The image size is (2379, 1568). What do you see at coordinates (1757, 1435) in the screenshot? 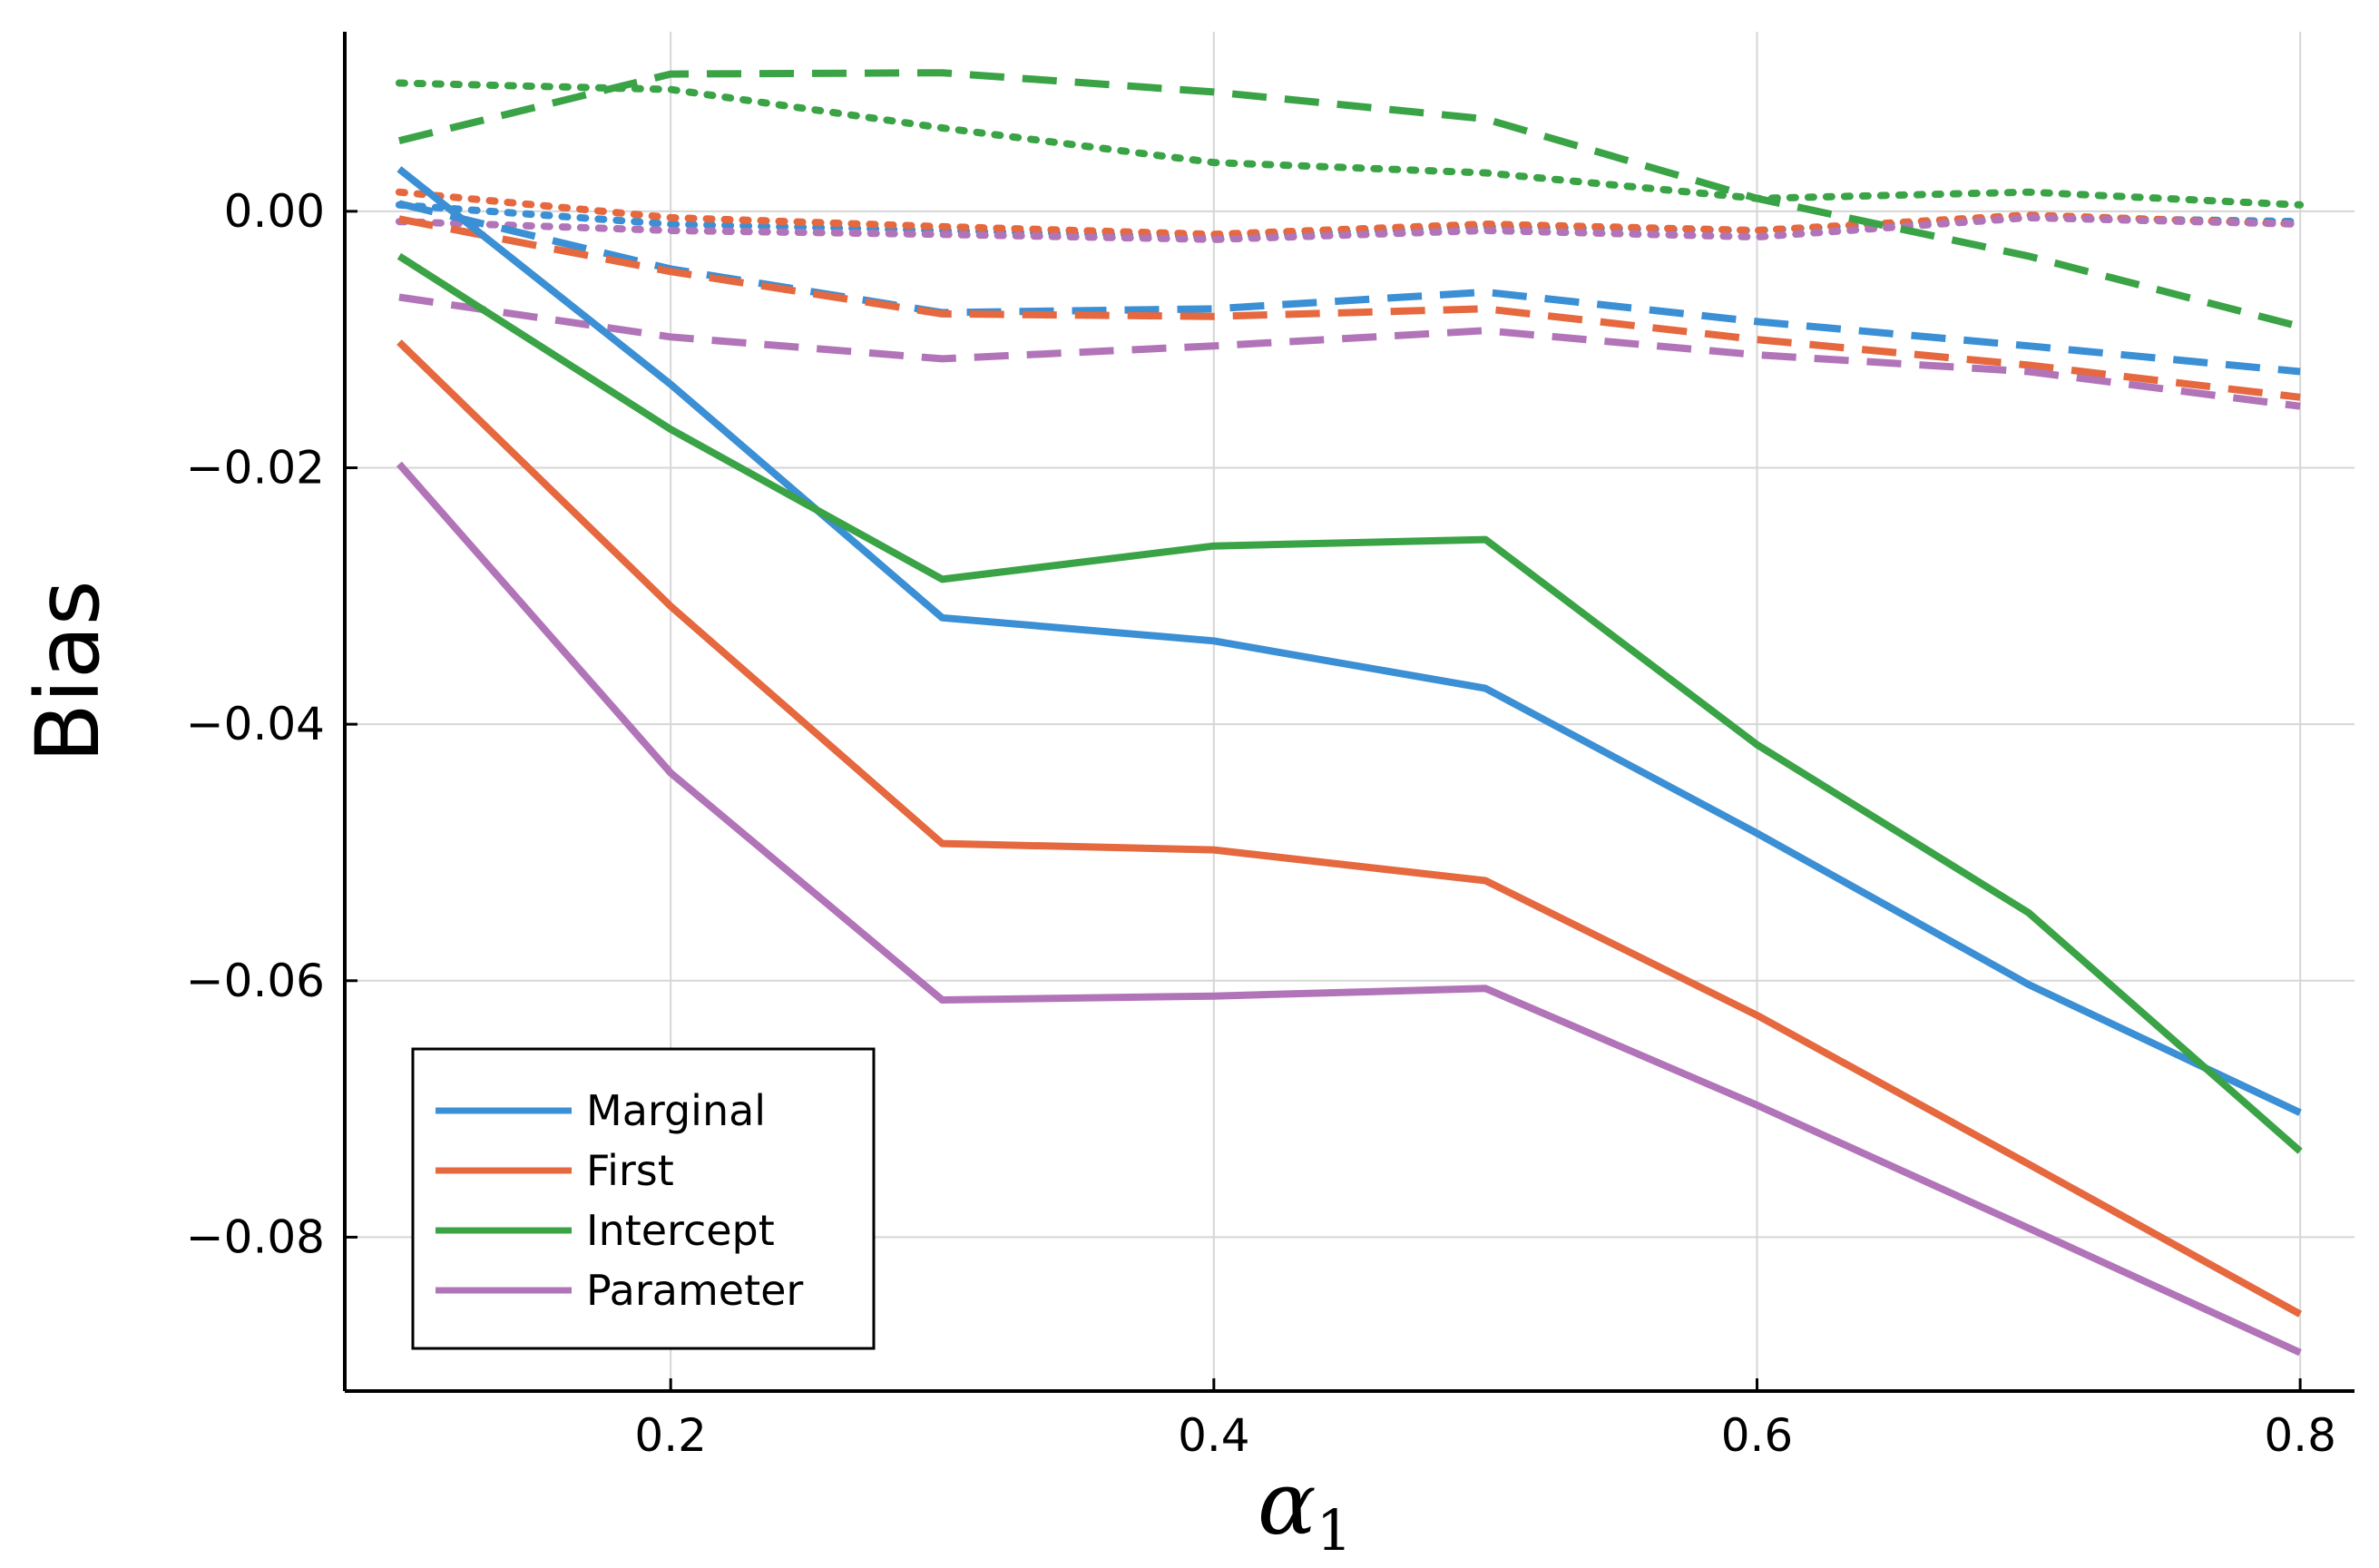
I see `x-tick-label-2: 0.6` at bounding box center [1757, 1435].